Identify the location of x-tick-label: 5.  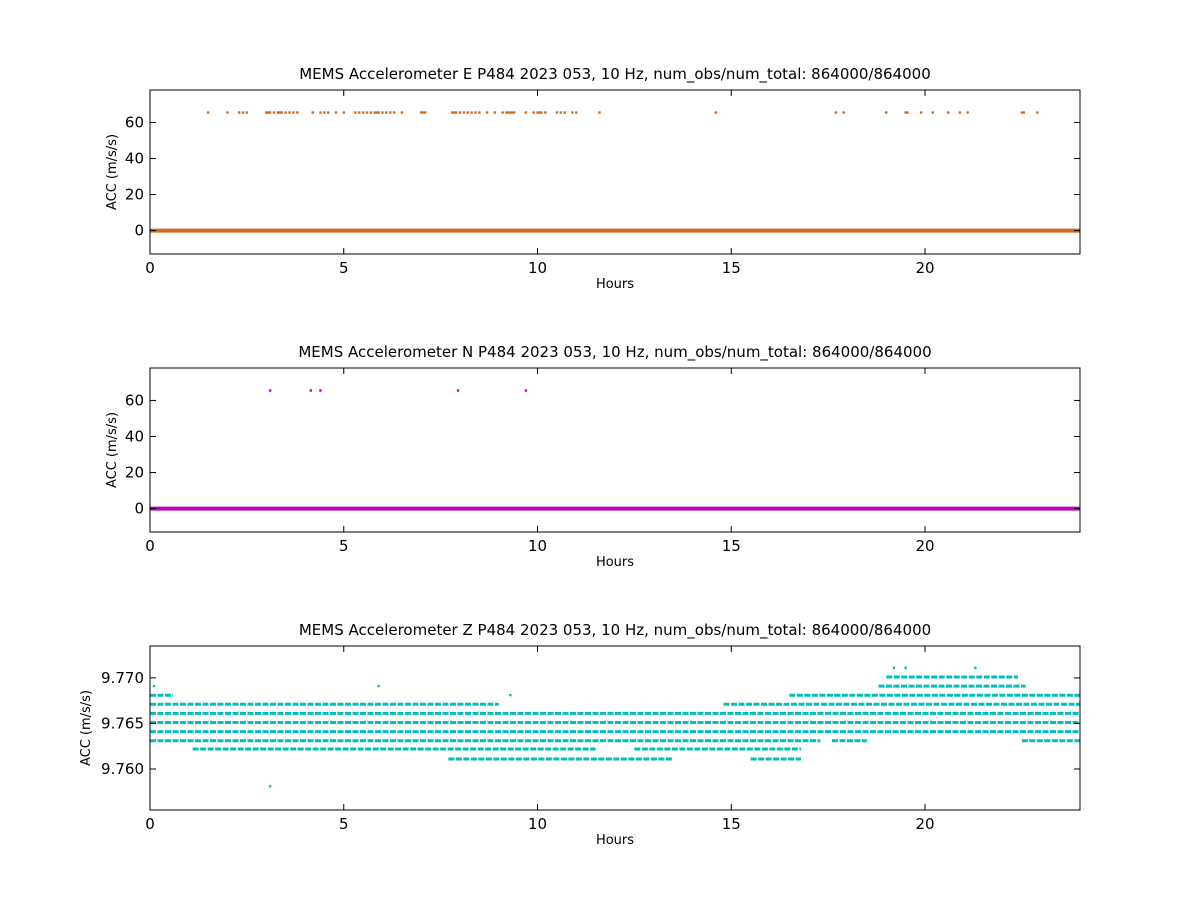
(344, 824).